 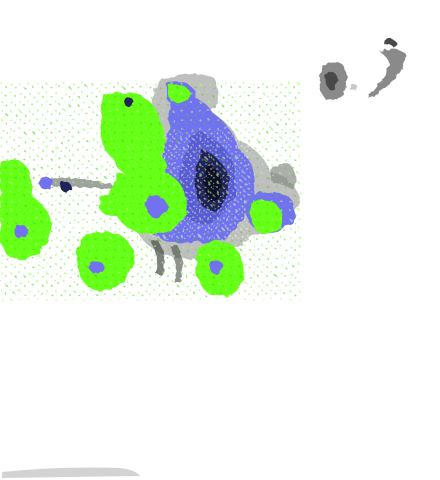 I want to click on faint-line, so click(x=71, y=472).